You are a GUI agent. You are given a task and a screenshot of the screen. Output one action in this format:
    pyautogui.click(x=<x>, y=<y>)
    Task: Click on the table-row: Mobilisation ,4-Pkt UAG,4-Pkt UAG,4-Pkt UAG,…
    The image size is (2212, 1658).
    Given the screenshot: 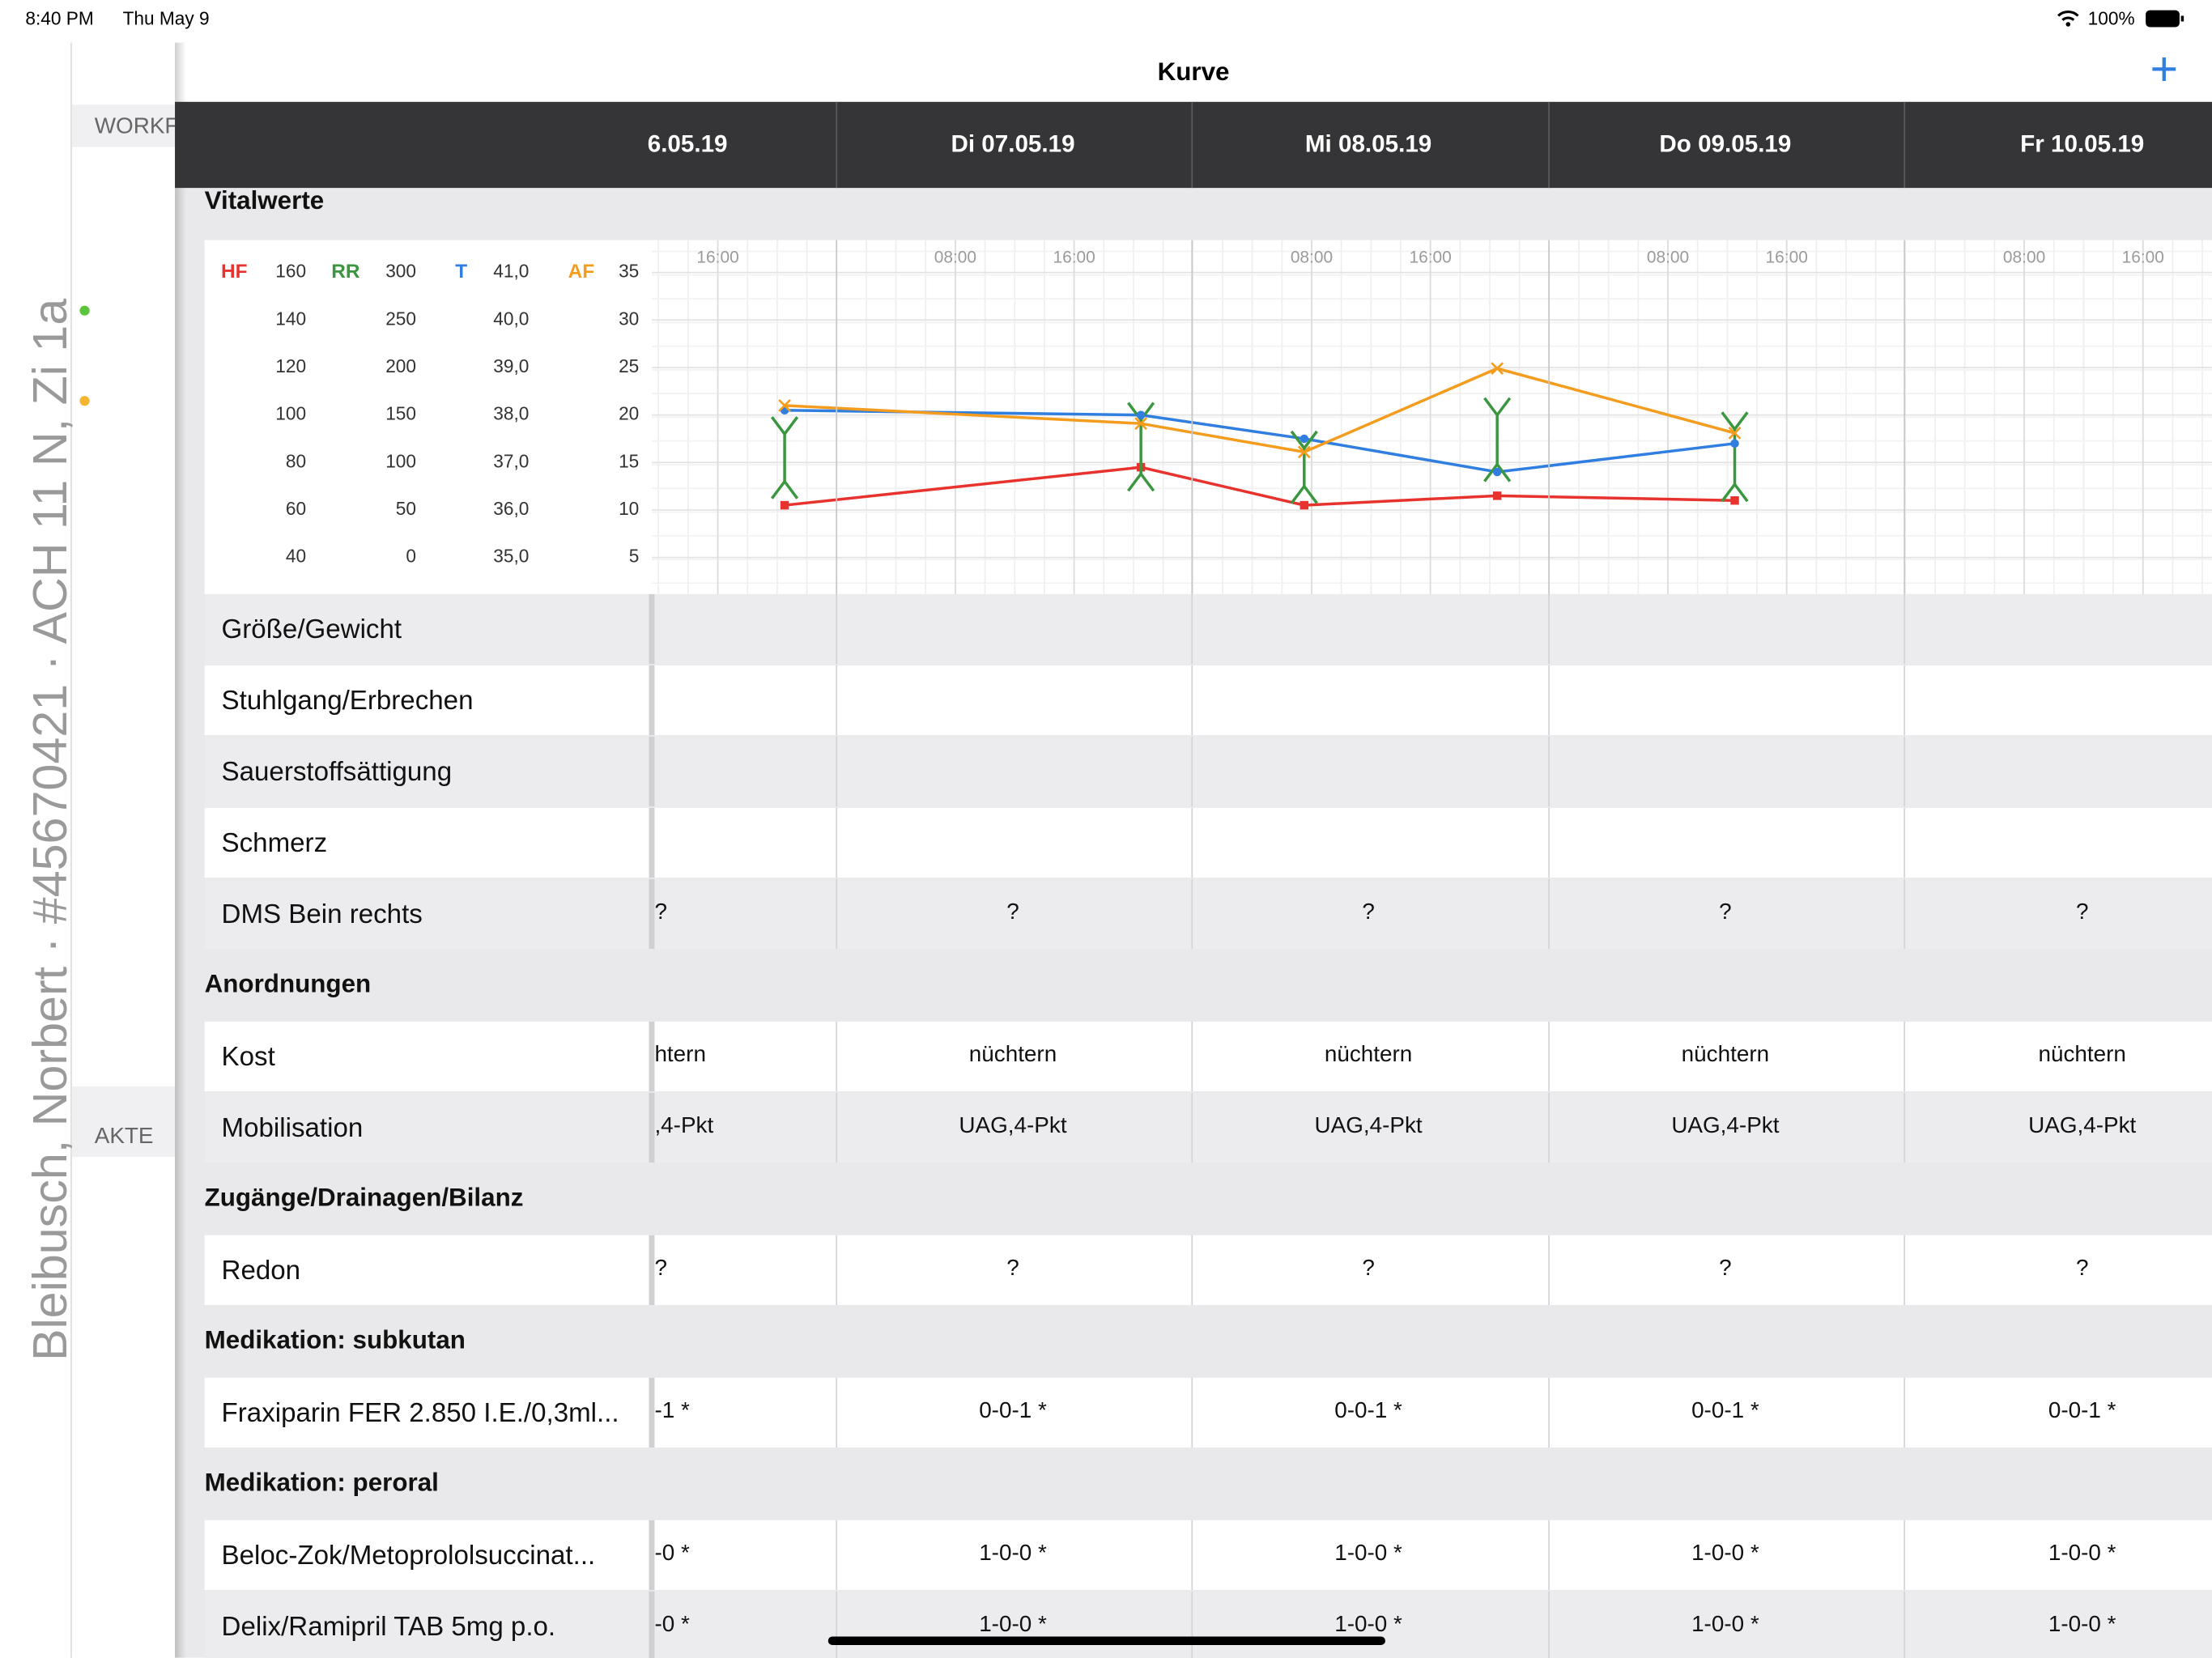 What is the action you would take?
    pyautogui.click(x=1208, y=1127)
    